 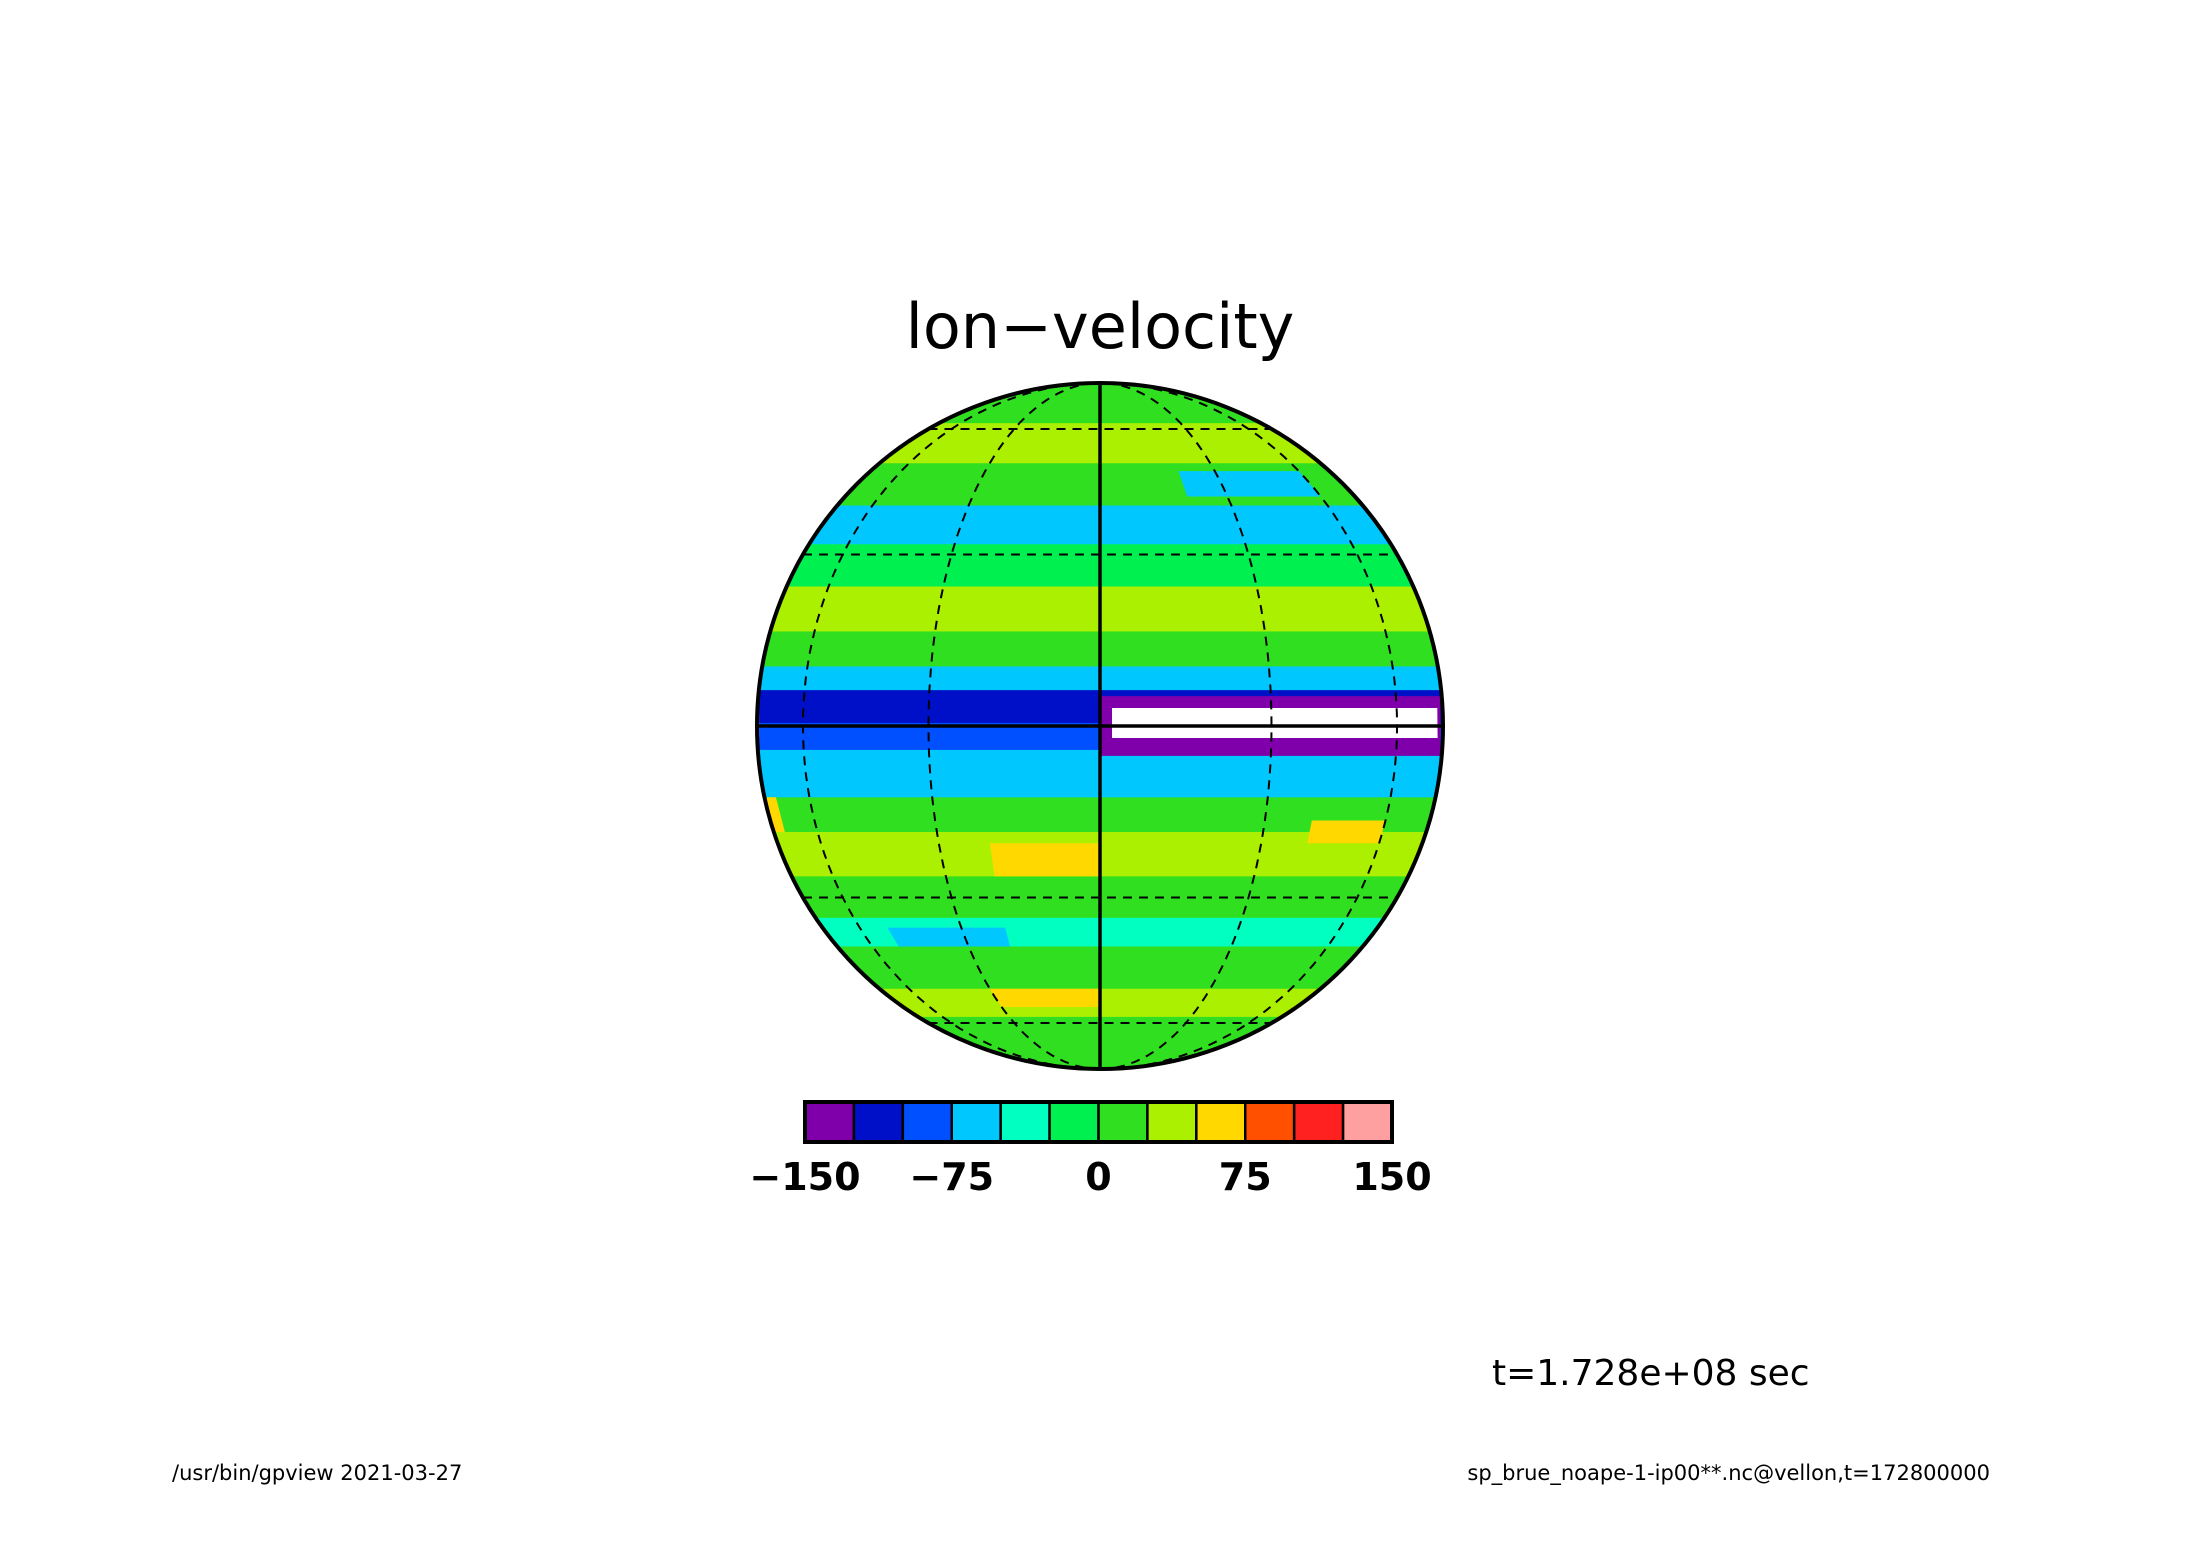 What do you see at coordinates (1090, 1149) in the screenshot?
I see `colorbar: −150 −75 0 75 150` at bounding box center [1090, 1149].